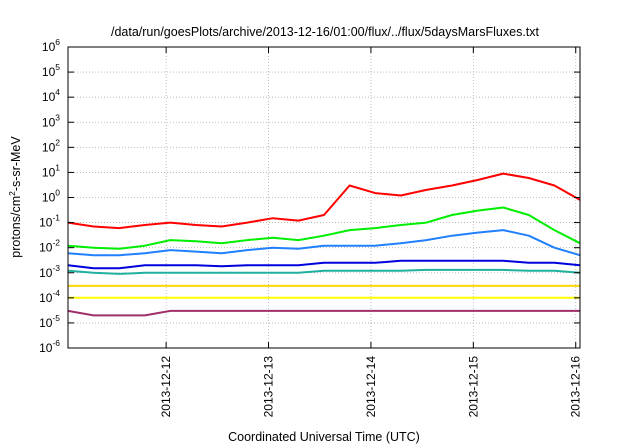  I want to click on y-tick-label: 10⁻⁴, so click(49, 296).